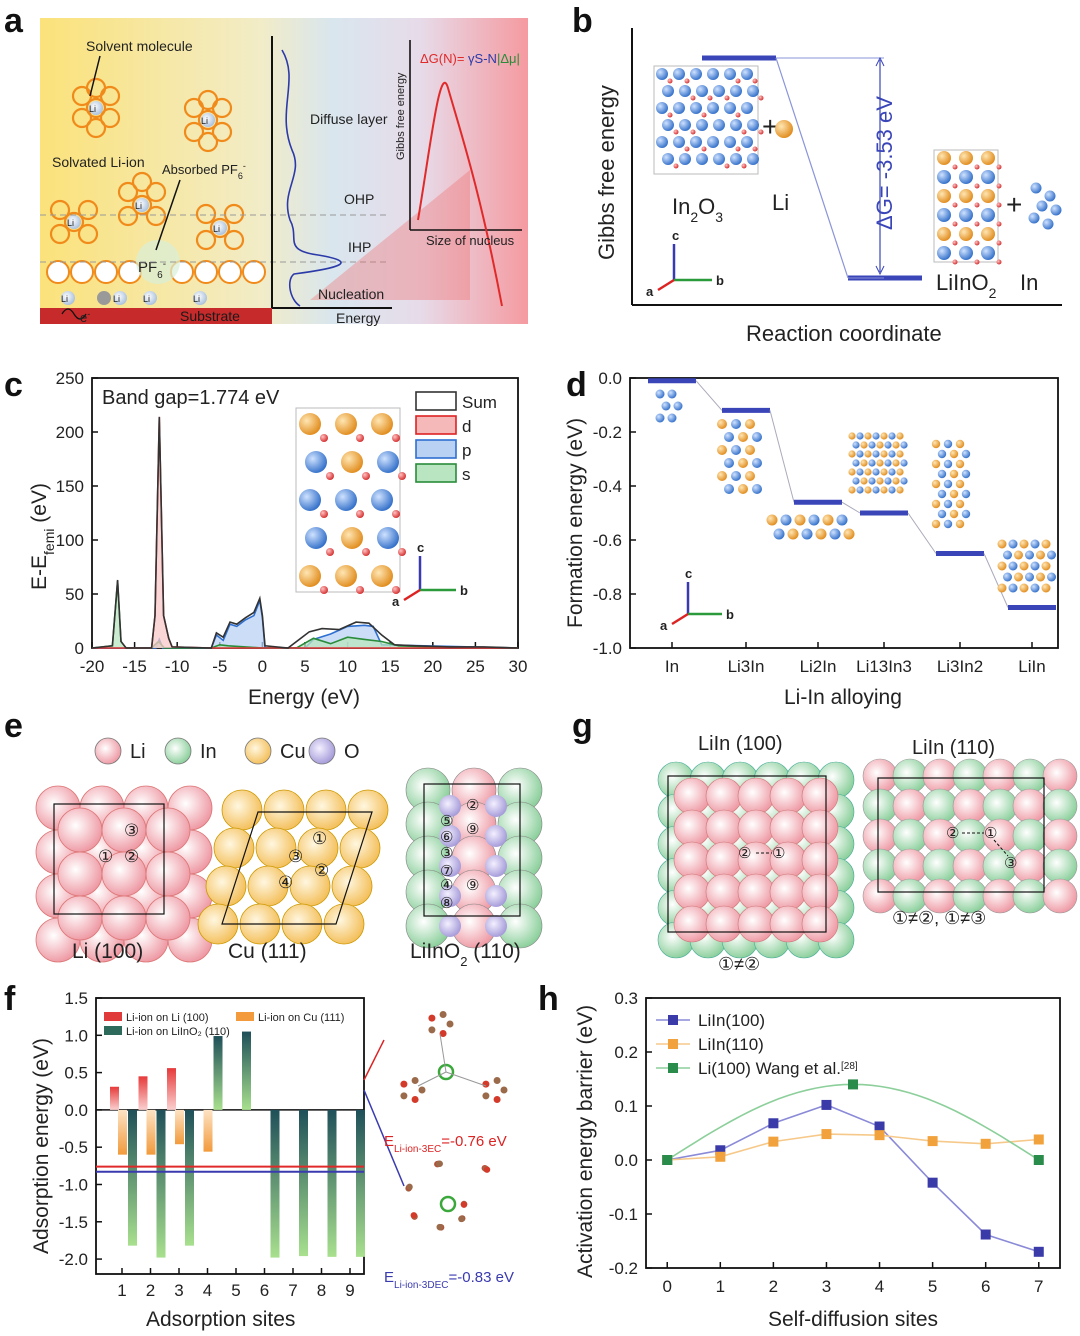 The image size is (1080, 1336). What do you see at coordinates (970, 836) in the screenshot?
I see `liin110-surface: ② ①③` at bounding box center [970, 836].